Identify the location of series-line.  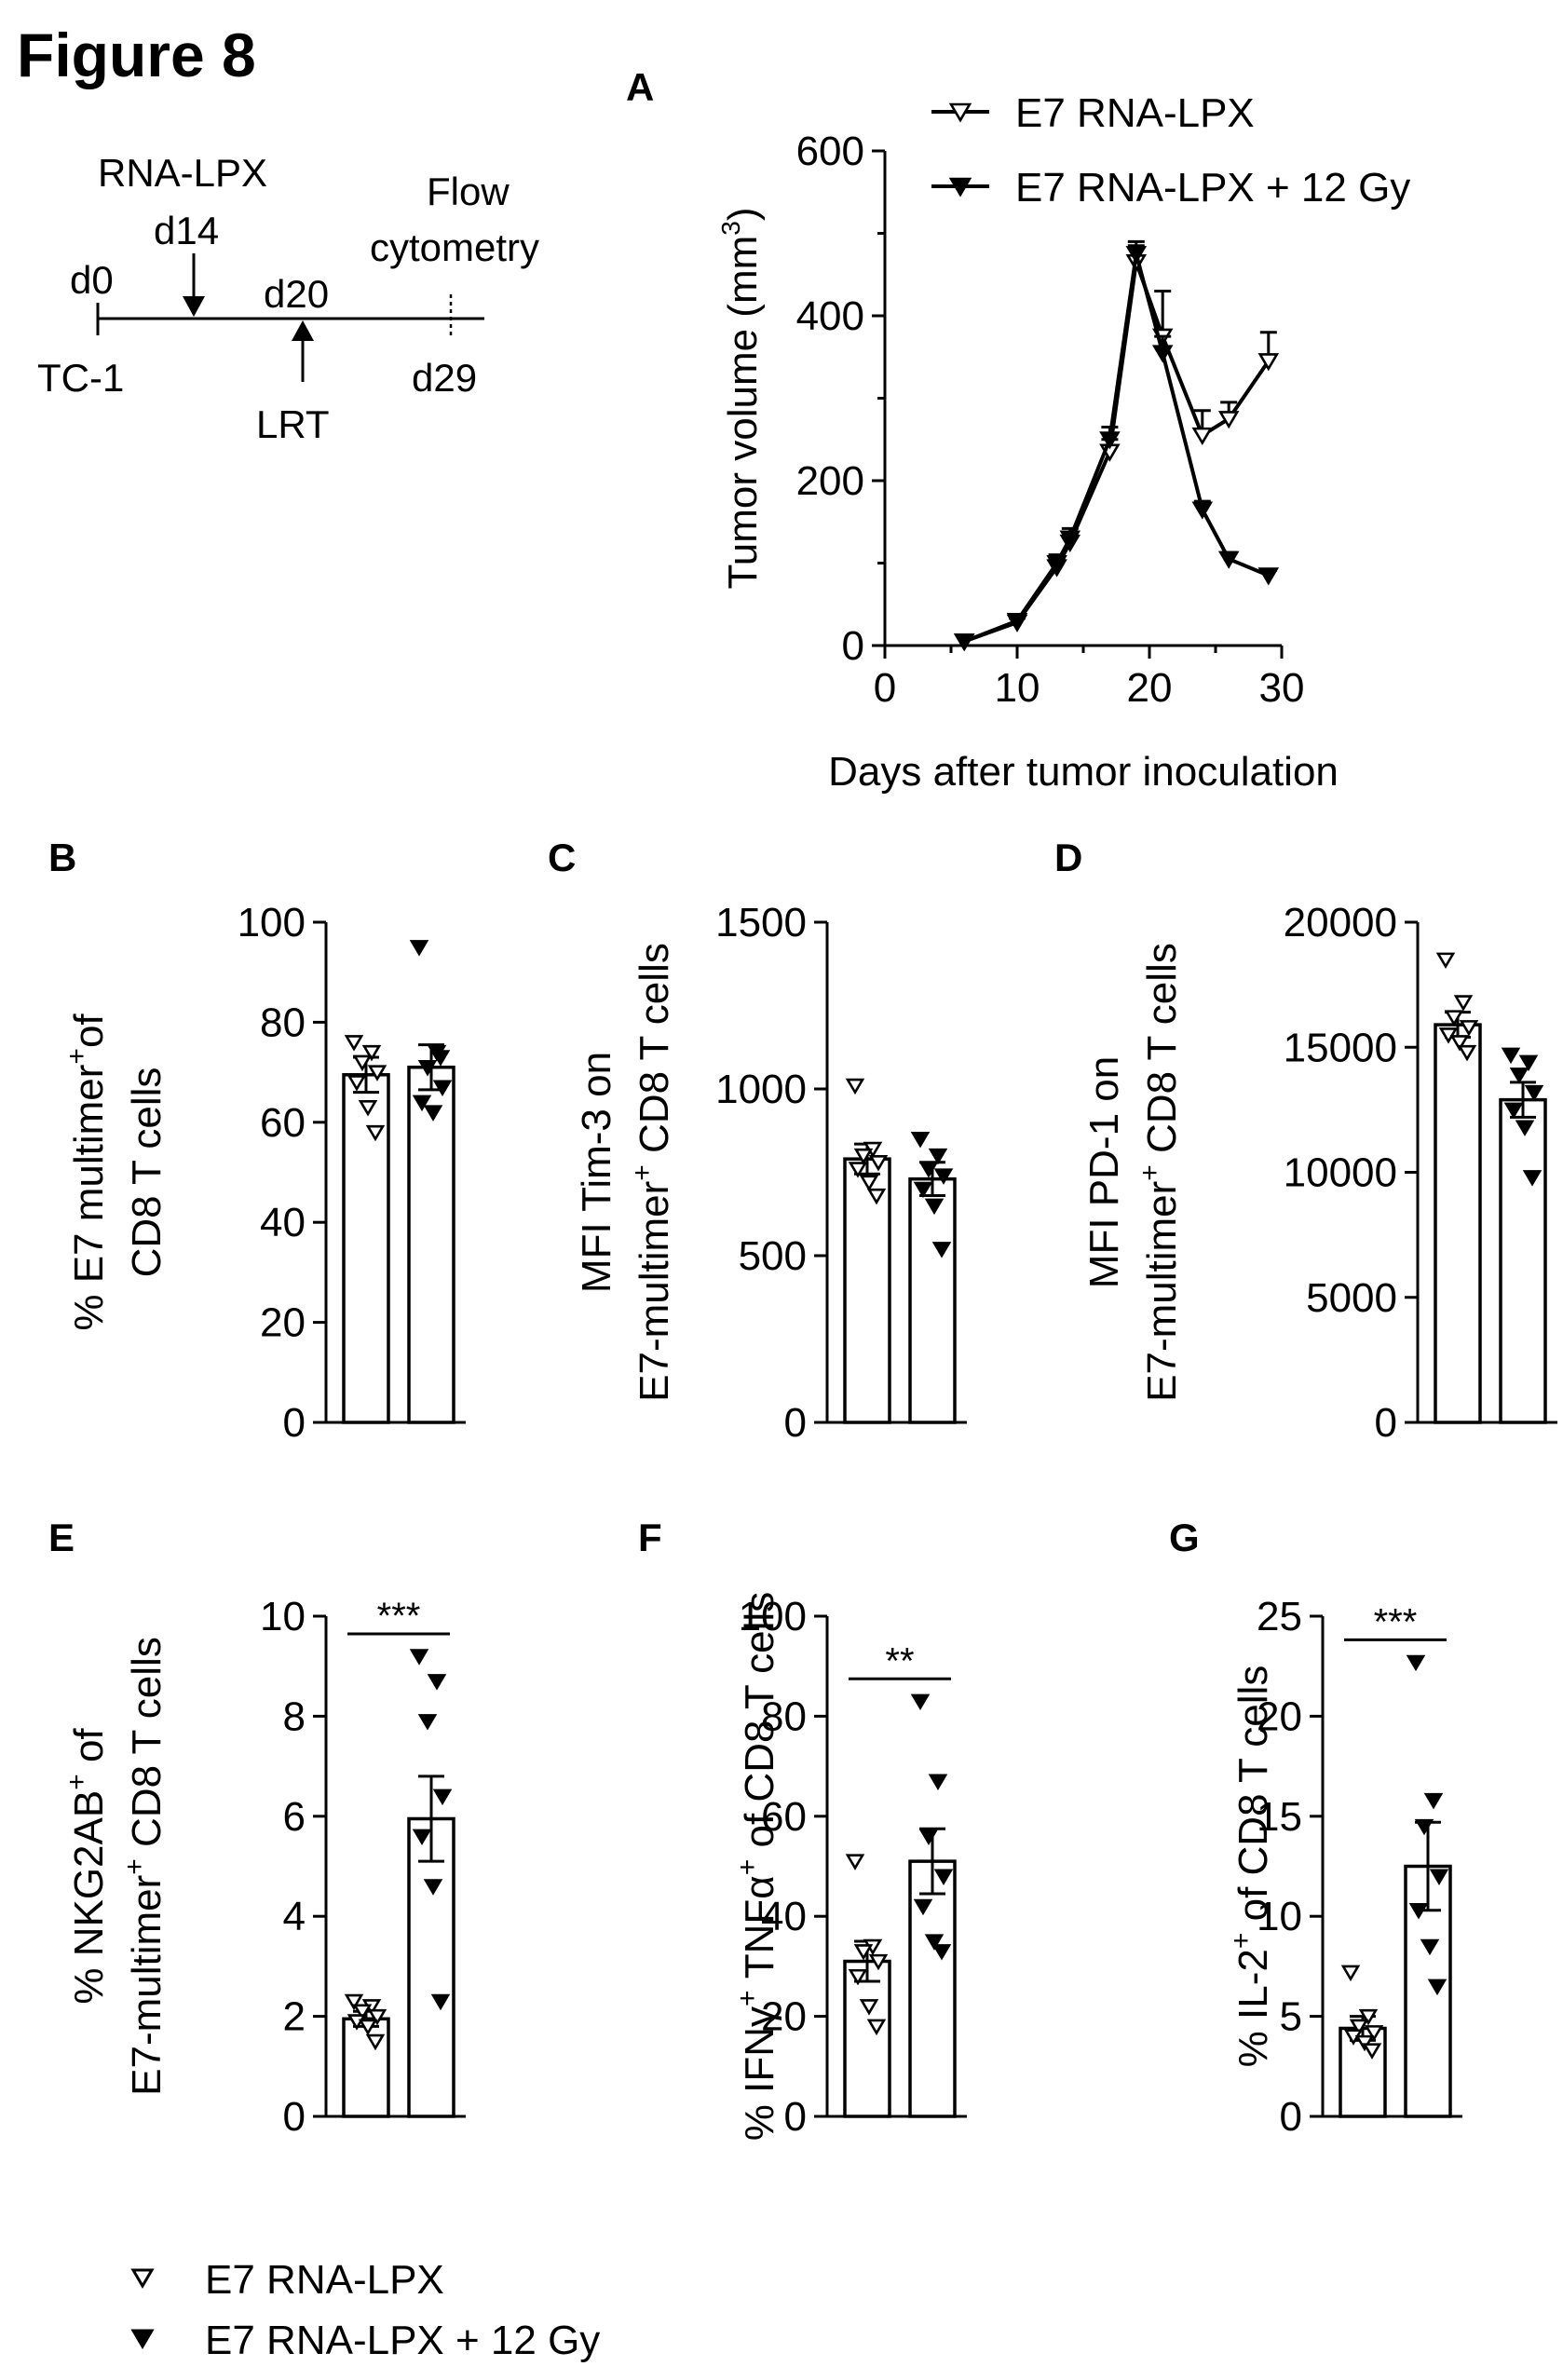
(1117, 452).